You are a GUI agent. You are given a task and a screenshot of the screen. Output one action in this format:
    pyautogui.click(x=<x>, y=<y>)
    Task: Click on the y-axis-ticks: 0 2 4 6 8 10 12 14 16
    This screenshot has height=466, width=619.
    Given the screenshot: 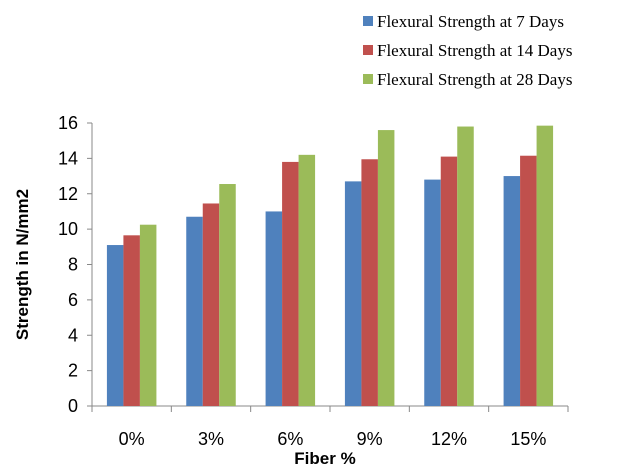 What is the action you would take?
    pyautogui.click(x=75, y=264)
    